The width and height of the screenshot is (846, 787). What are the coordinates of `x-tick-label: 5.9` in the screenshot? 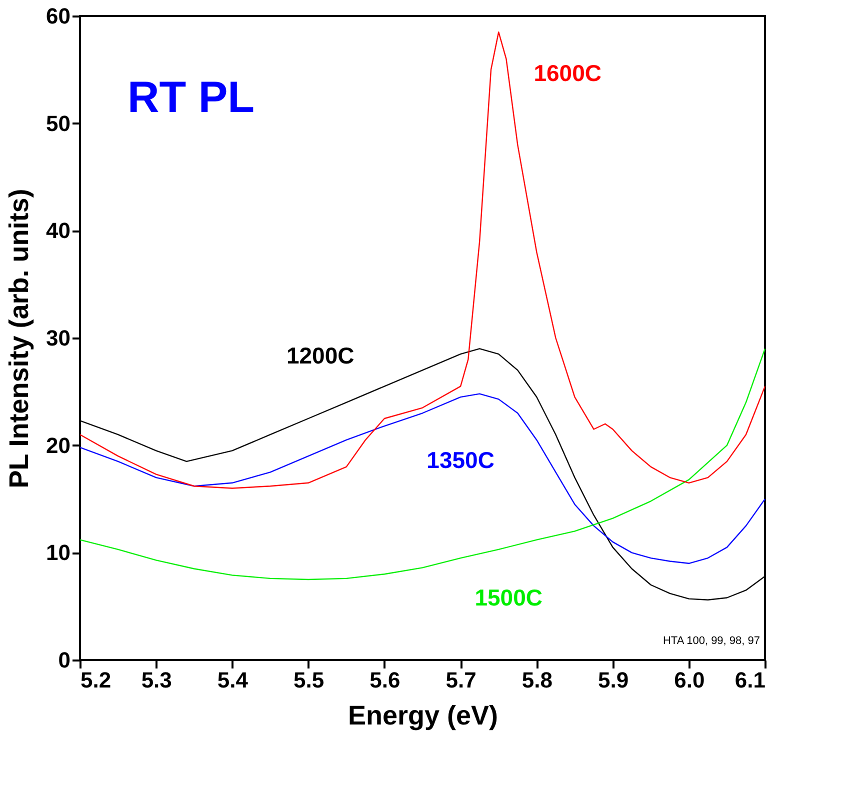 It's located at (613, 680).